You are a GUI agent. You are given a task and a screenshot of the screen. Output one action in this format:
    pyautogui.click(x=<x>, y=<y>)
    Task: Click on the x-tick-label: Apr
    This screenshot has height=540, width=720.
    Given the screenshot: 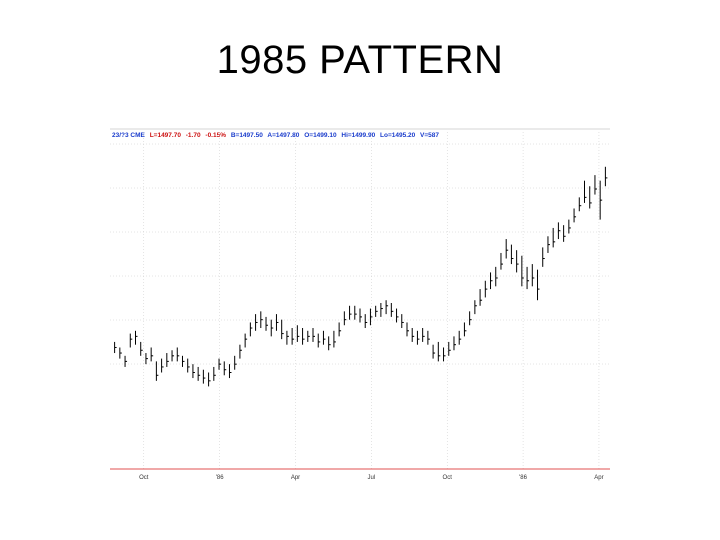 What is the action you would take?
    pyautogui.click(x=295, y=478)
    